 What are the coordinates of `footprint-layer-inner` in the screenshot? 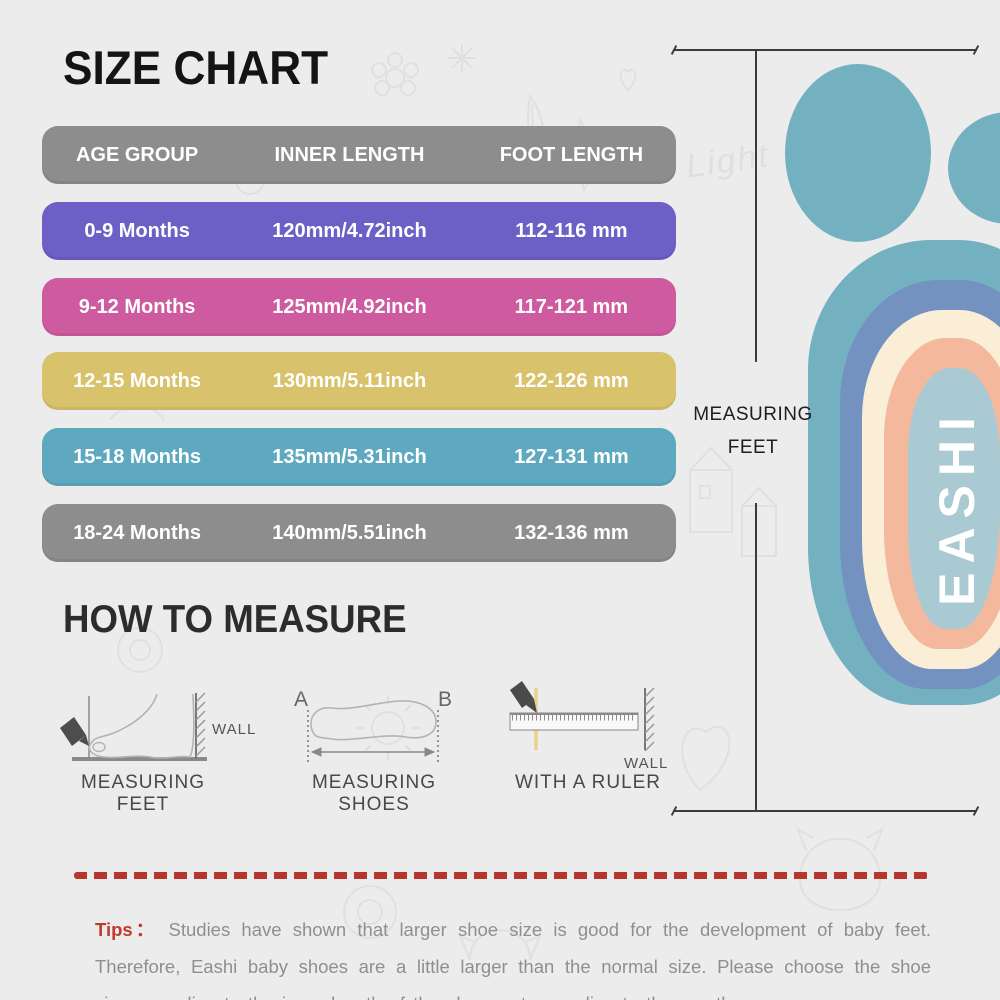 It's located at (954, 498).